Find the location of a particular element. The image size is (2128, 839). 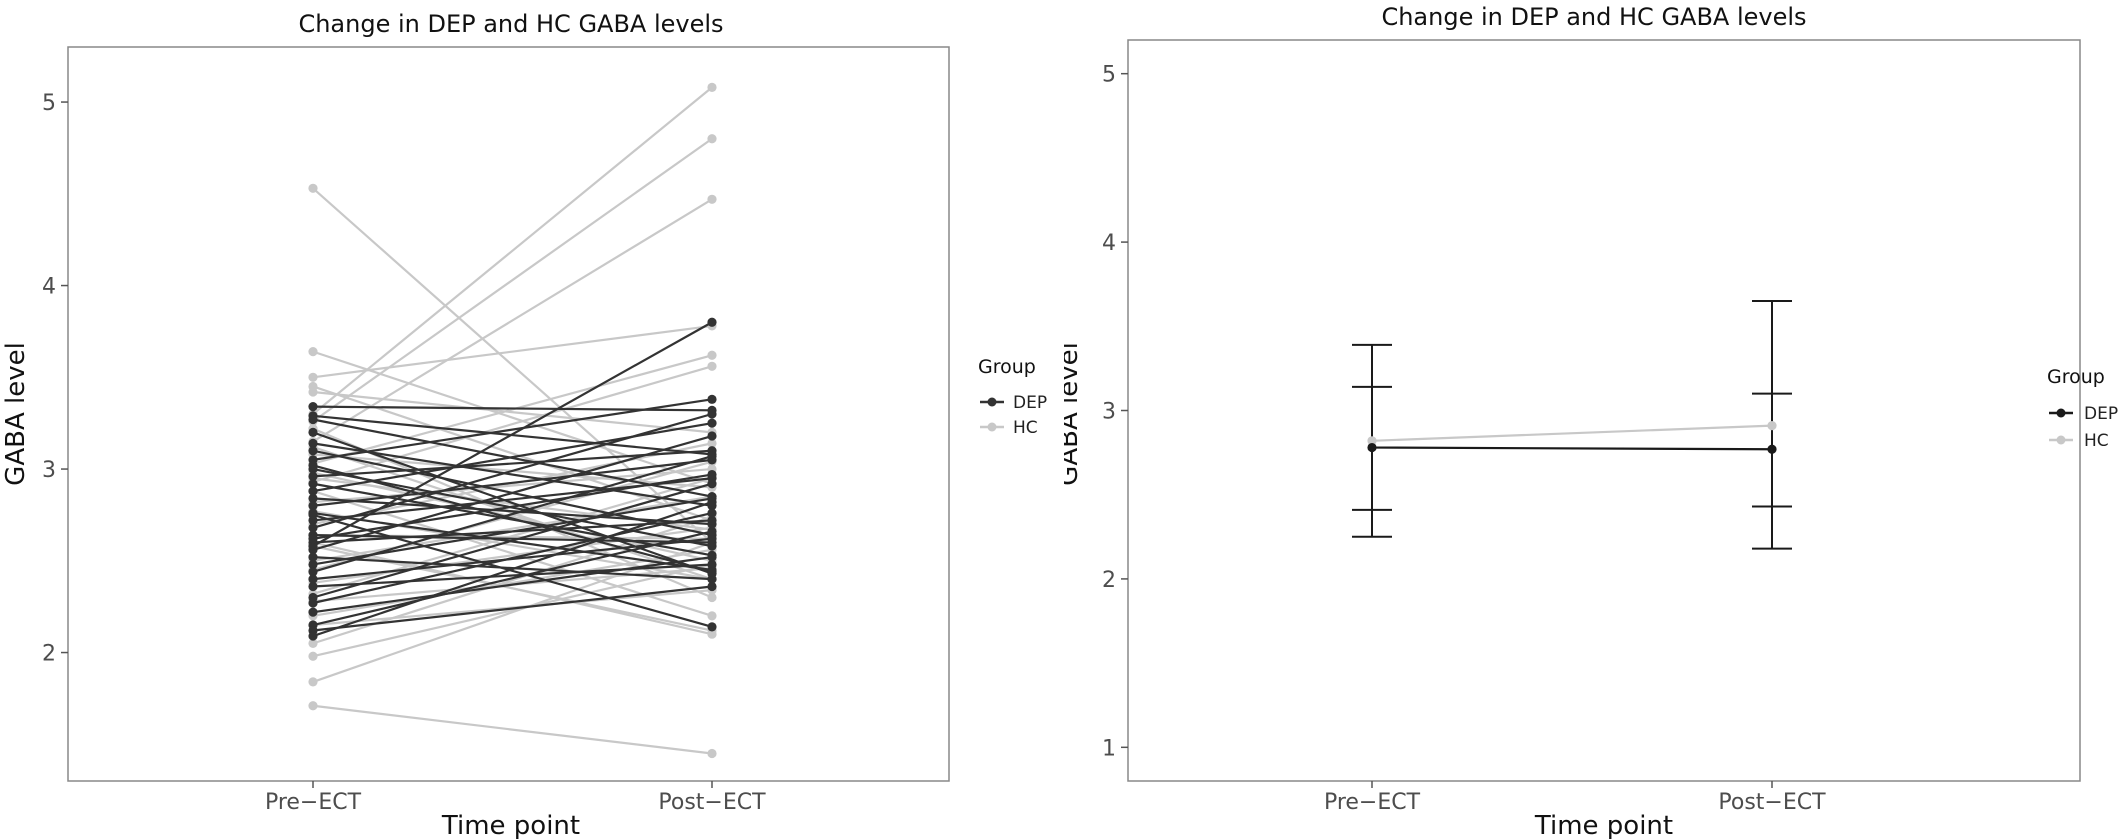

legend-label-hc: HC is located at coordinates (2096, 441).